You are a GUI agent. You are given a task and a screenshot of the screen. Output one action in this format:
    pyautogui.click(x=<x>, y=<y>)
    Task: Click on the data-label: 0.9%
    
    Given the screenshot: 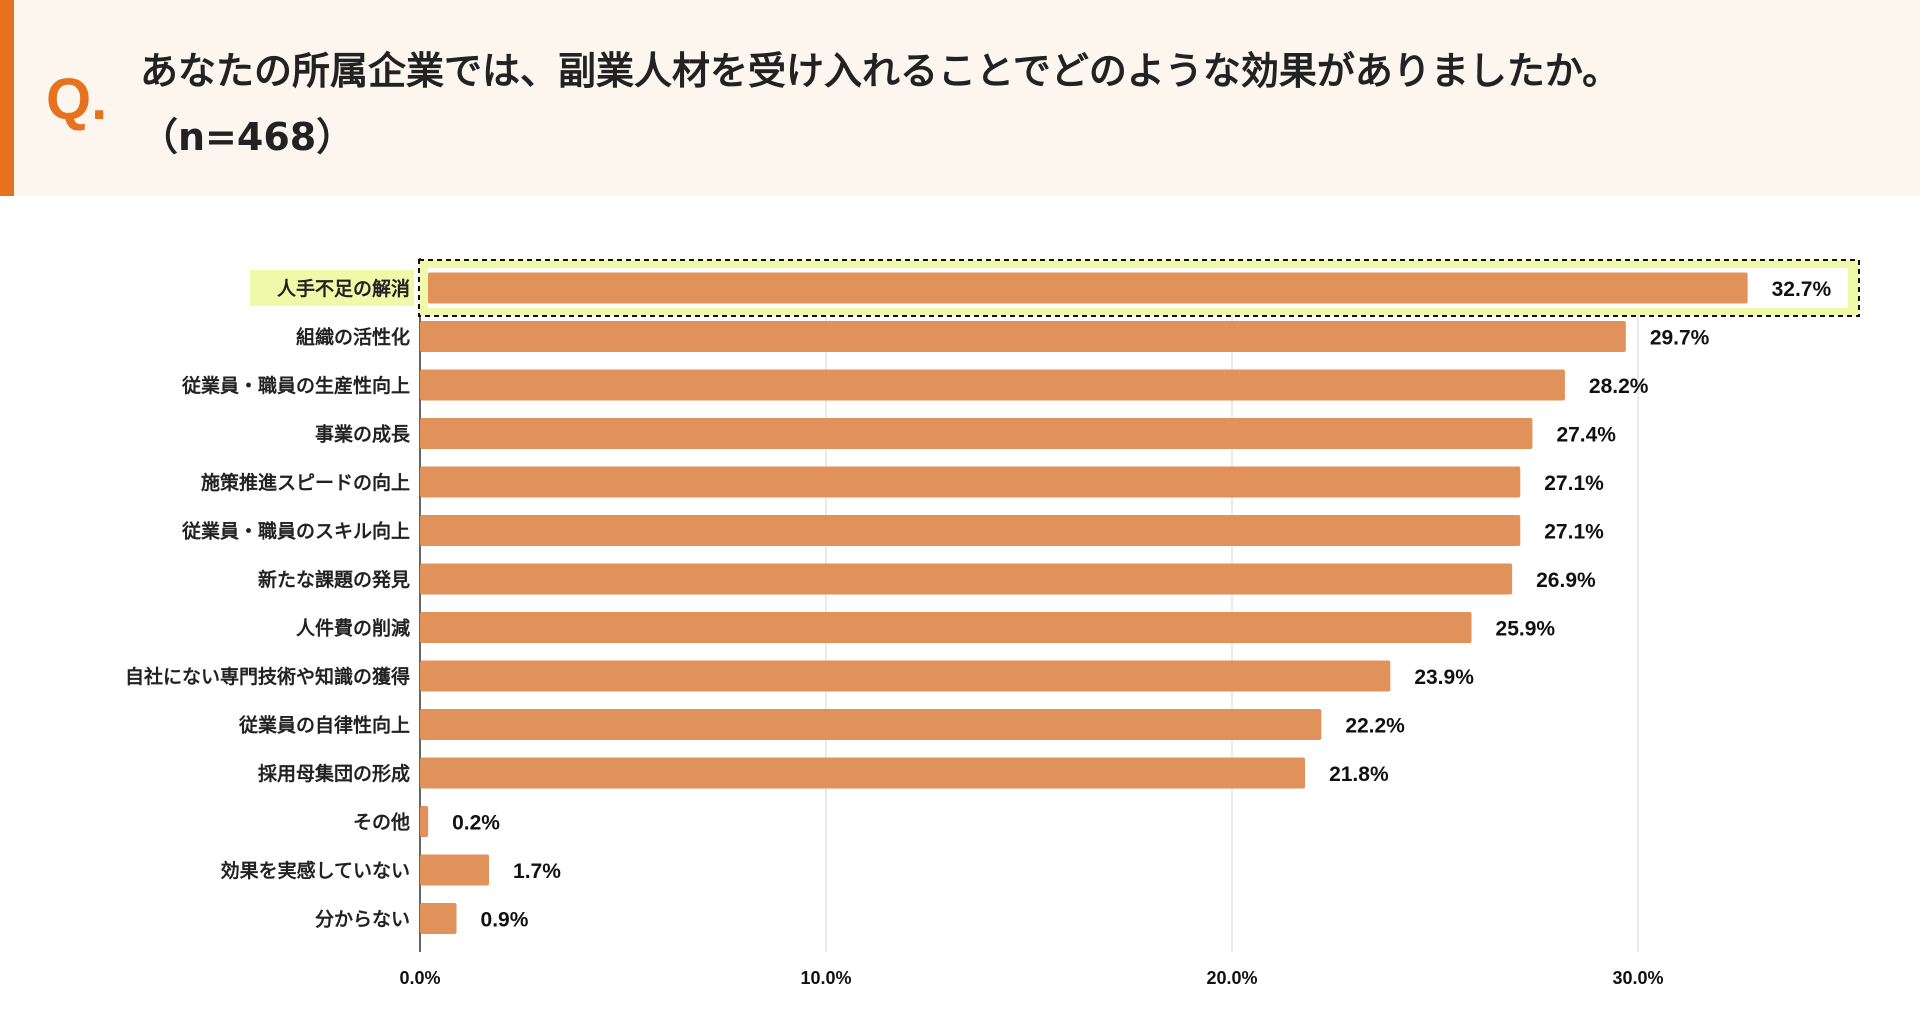 What is the action you would take?
    pyautogui.click(x=505, y=920)
    